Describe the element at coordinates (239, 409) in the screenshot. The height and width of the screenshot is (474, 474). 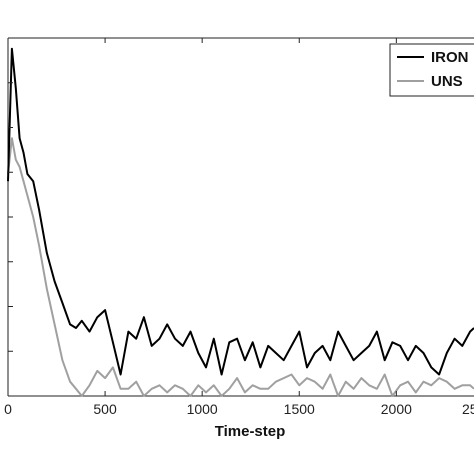
I see `x-tick-labels: 0 500 1000 1500 2000 25` at that location.